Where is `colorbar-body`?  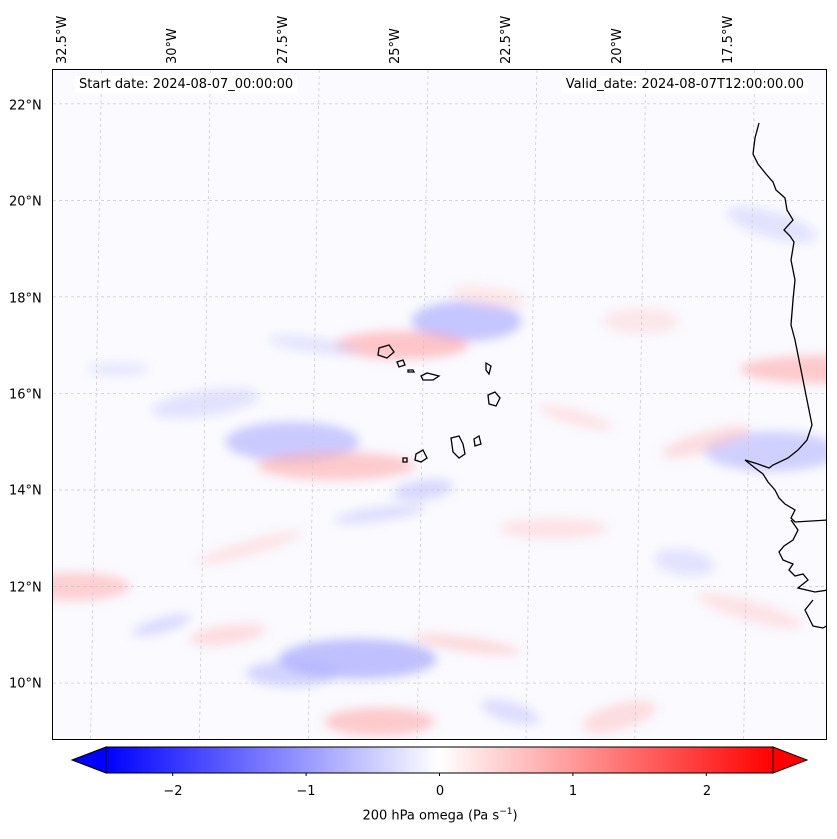
colorbar-body is located at coordinates (439, 760).